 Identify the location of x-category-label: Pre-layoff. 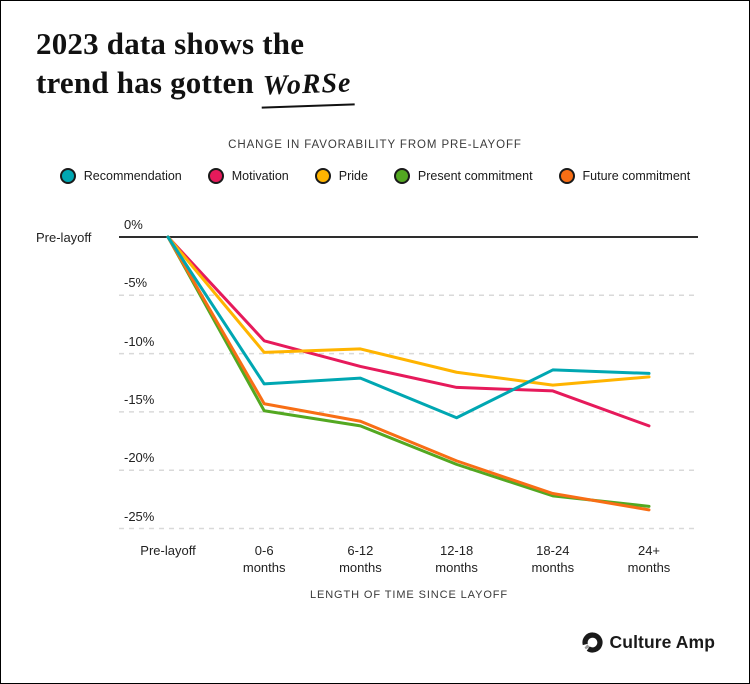
(168, 550).